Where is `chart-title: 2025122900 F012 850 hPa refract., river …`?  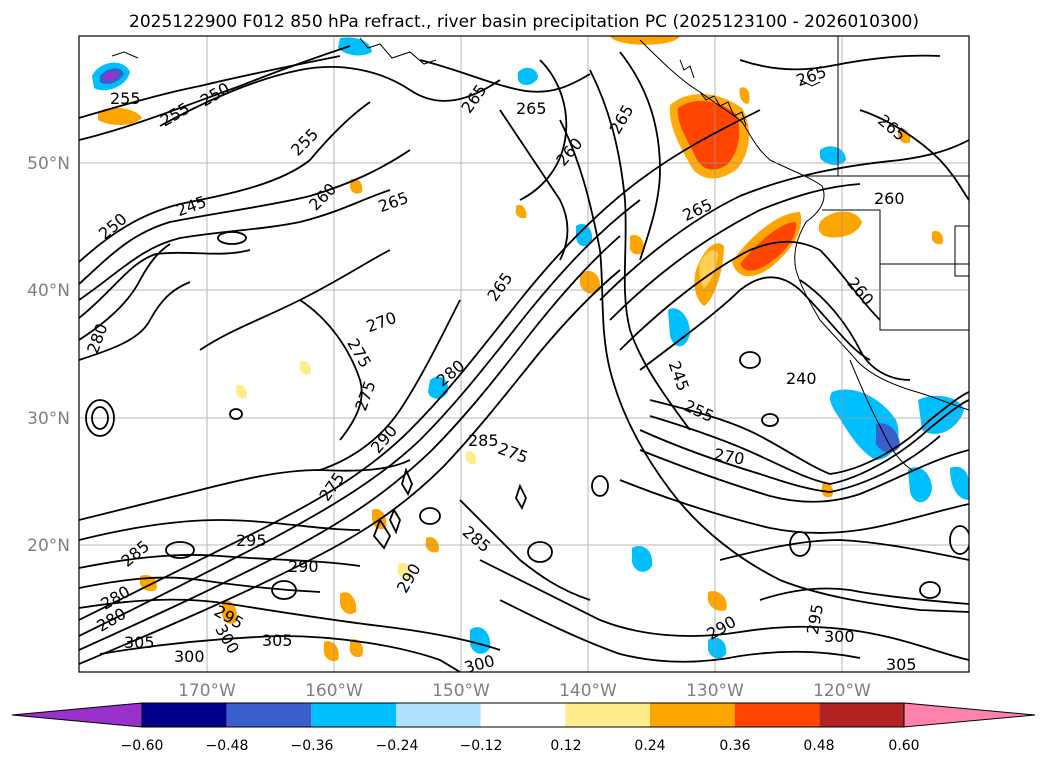 chart-title: 2025122900 F012 850 hPa refract., river … is located at coordinates (524, 22).